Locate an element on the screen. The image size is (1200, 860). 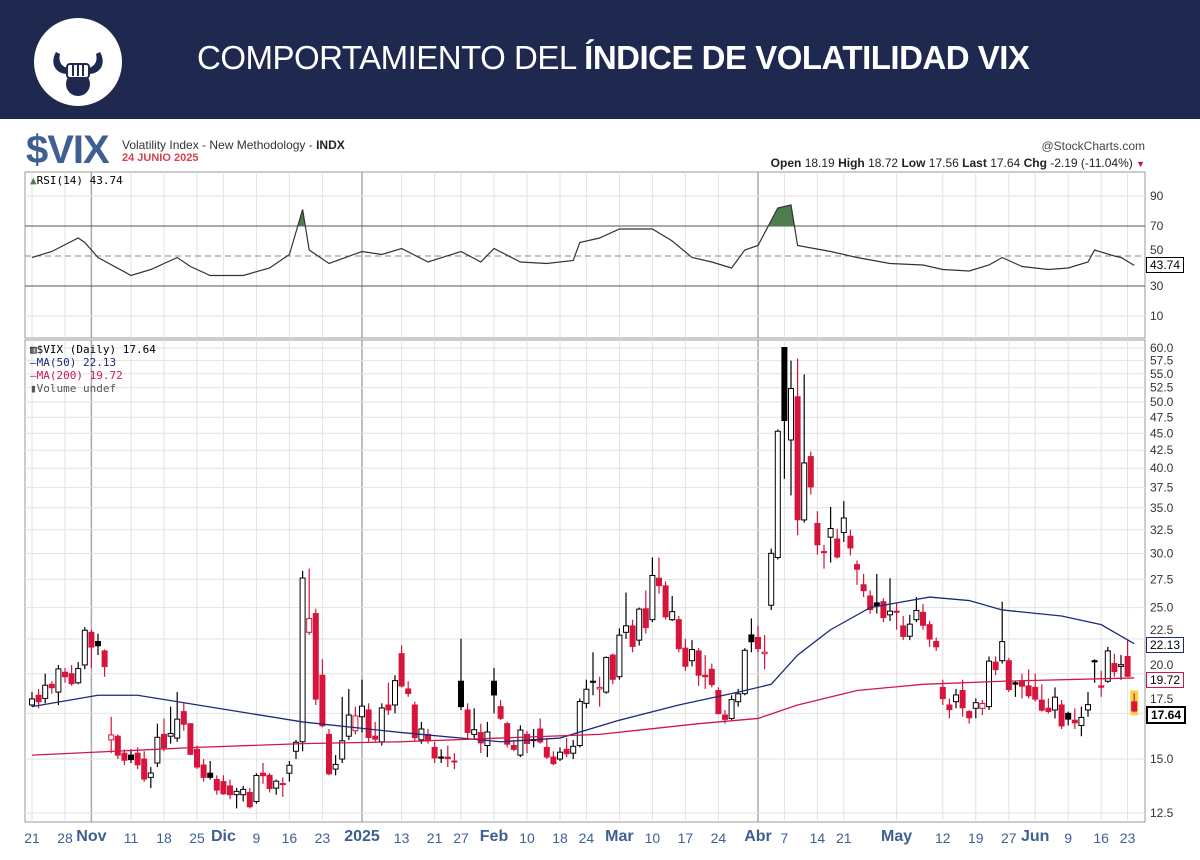
rsi-legend-text: RSI(14) 43.74 is located at coordinates (79, 180).